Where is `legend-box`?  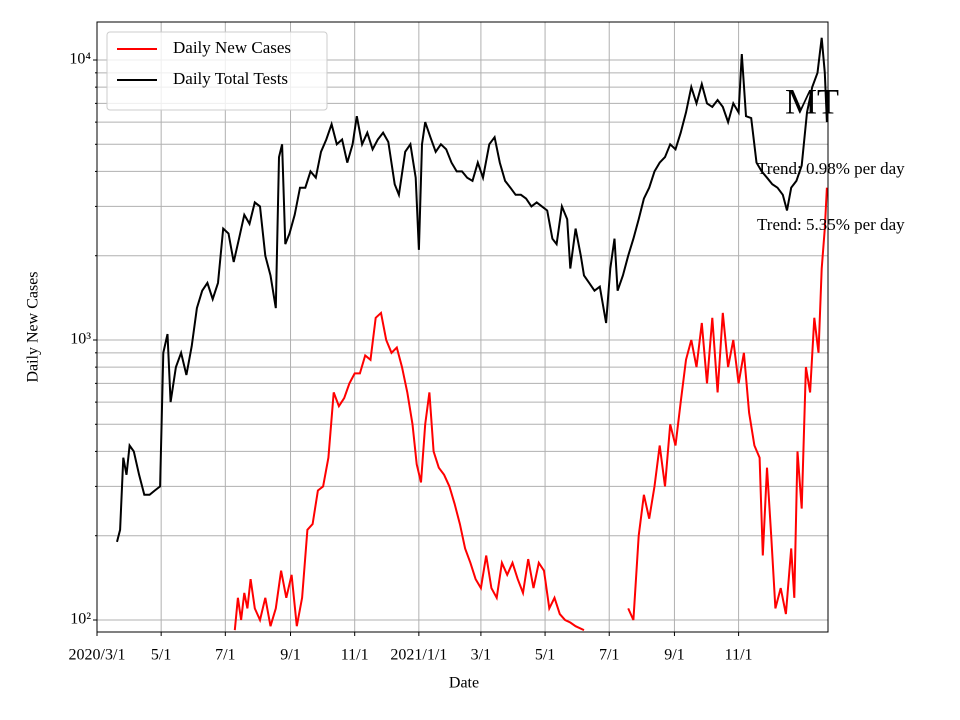
legend-box is located at coordinates (217, 71).